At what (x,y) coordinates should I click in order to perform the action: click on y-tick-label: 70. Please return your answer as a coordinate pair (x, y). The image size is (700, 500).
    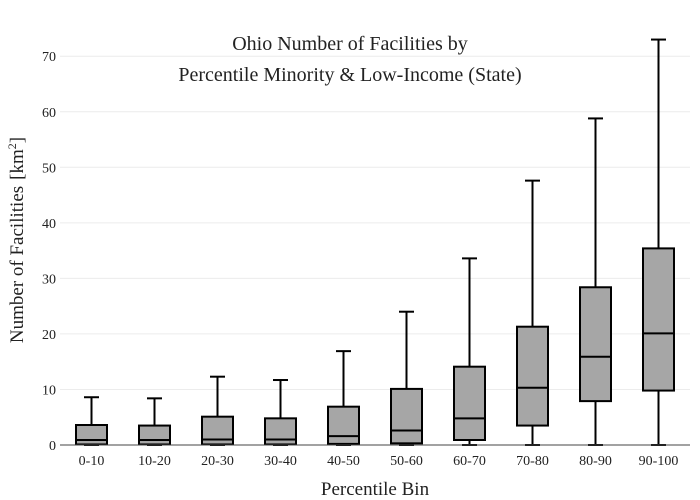
    Looking at the image, I should click on (49, 57).